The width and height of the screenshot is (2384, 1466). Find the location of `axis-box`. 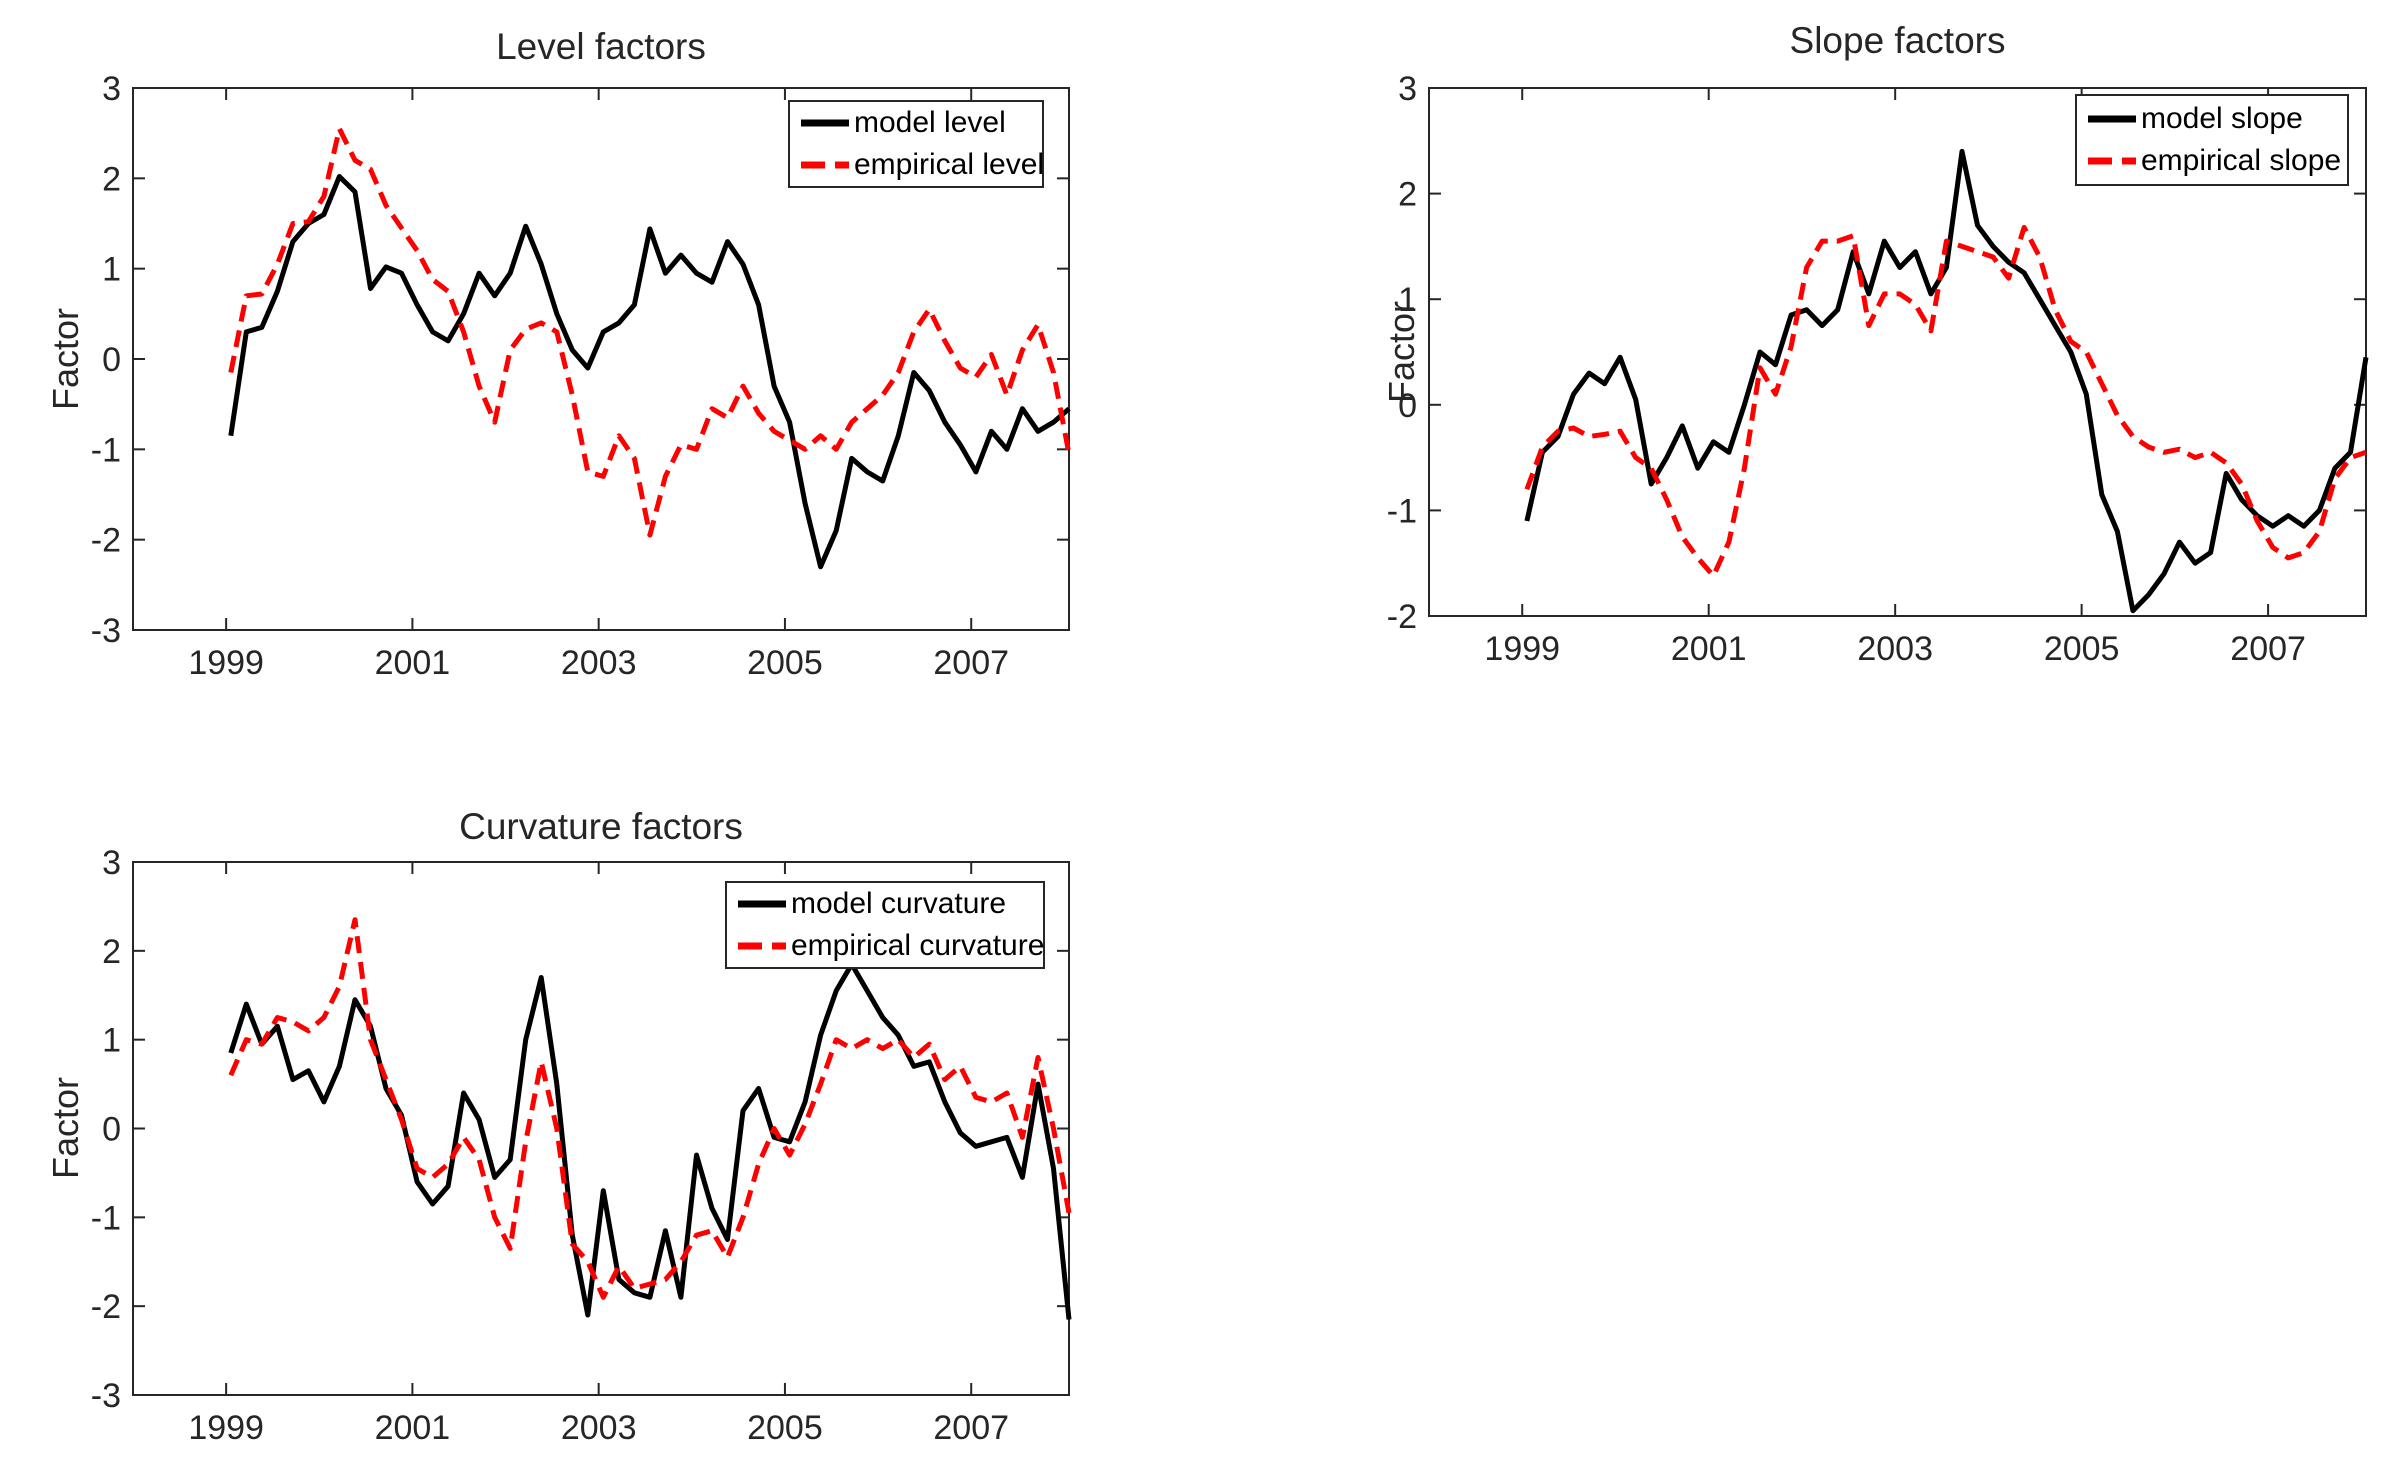

axis-box is located at coordinates (1897, 352).